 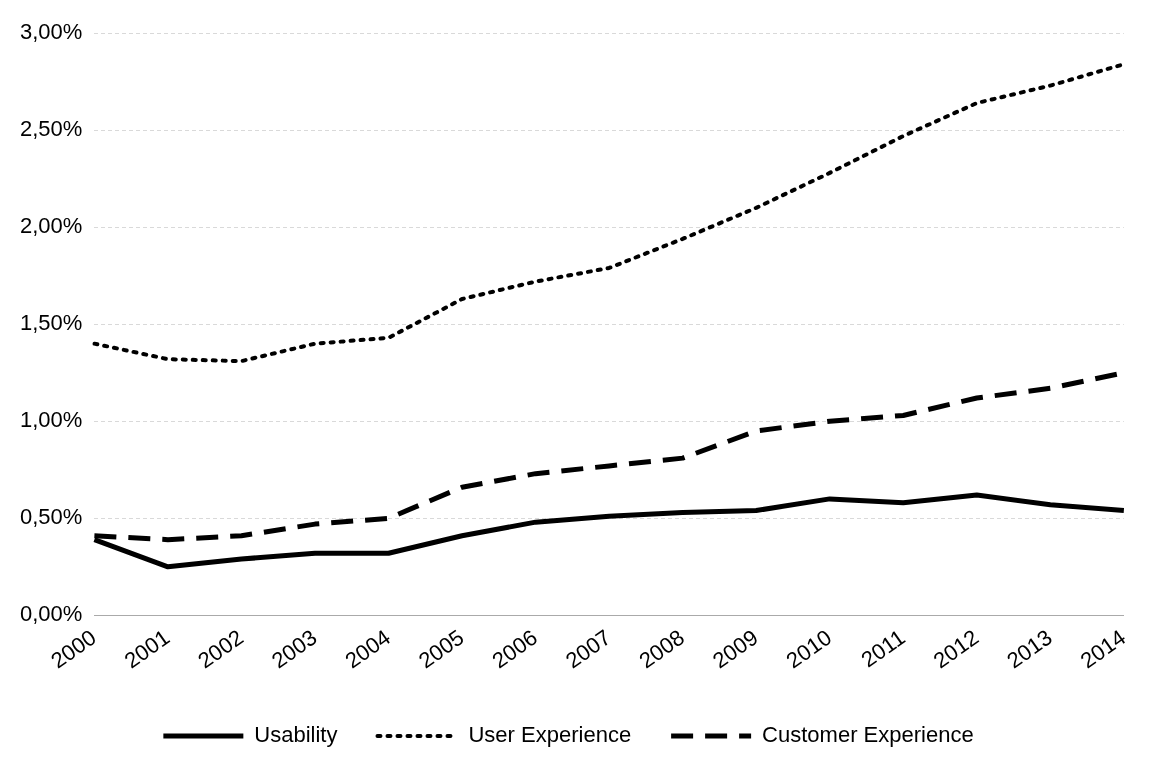 I want to click on y-tick-label: 0,50%, so click(x=51, y=517).